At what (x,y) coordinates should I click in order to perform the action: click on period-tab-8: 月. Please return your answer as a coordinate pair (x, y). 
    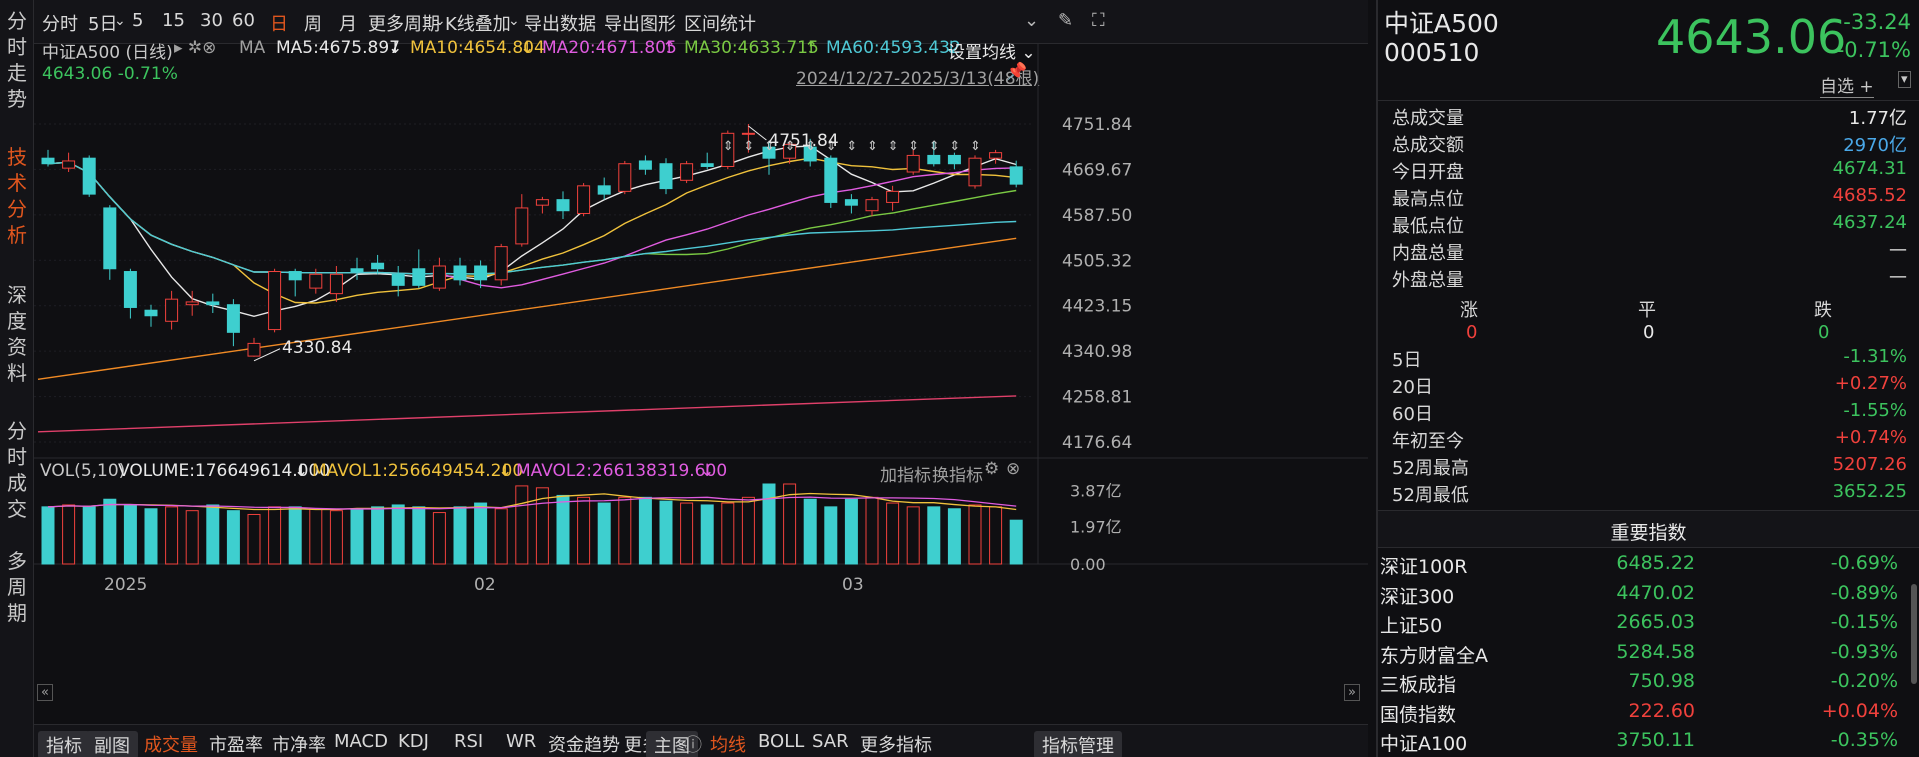
    Looking at the image, I should click on (348, 24).